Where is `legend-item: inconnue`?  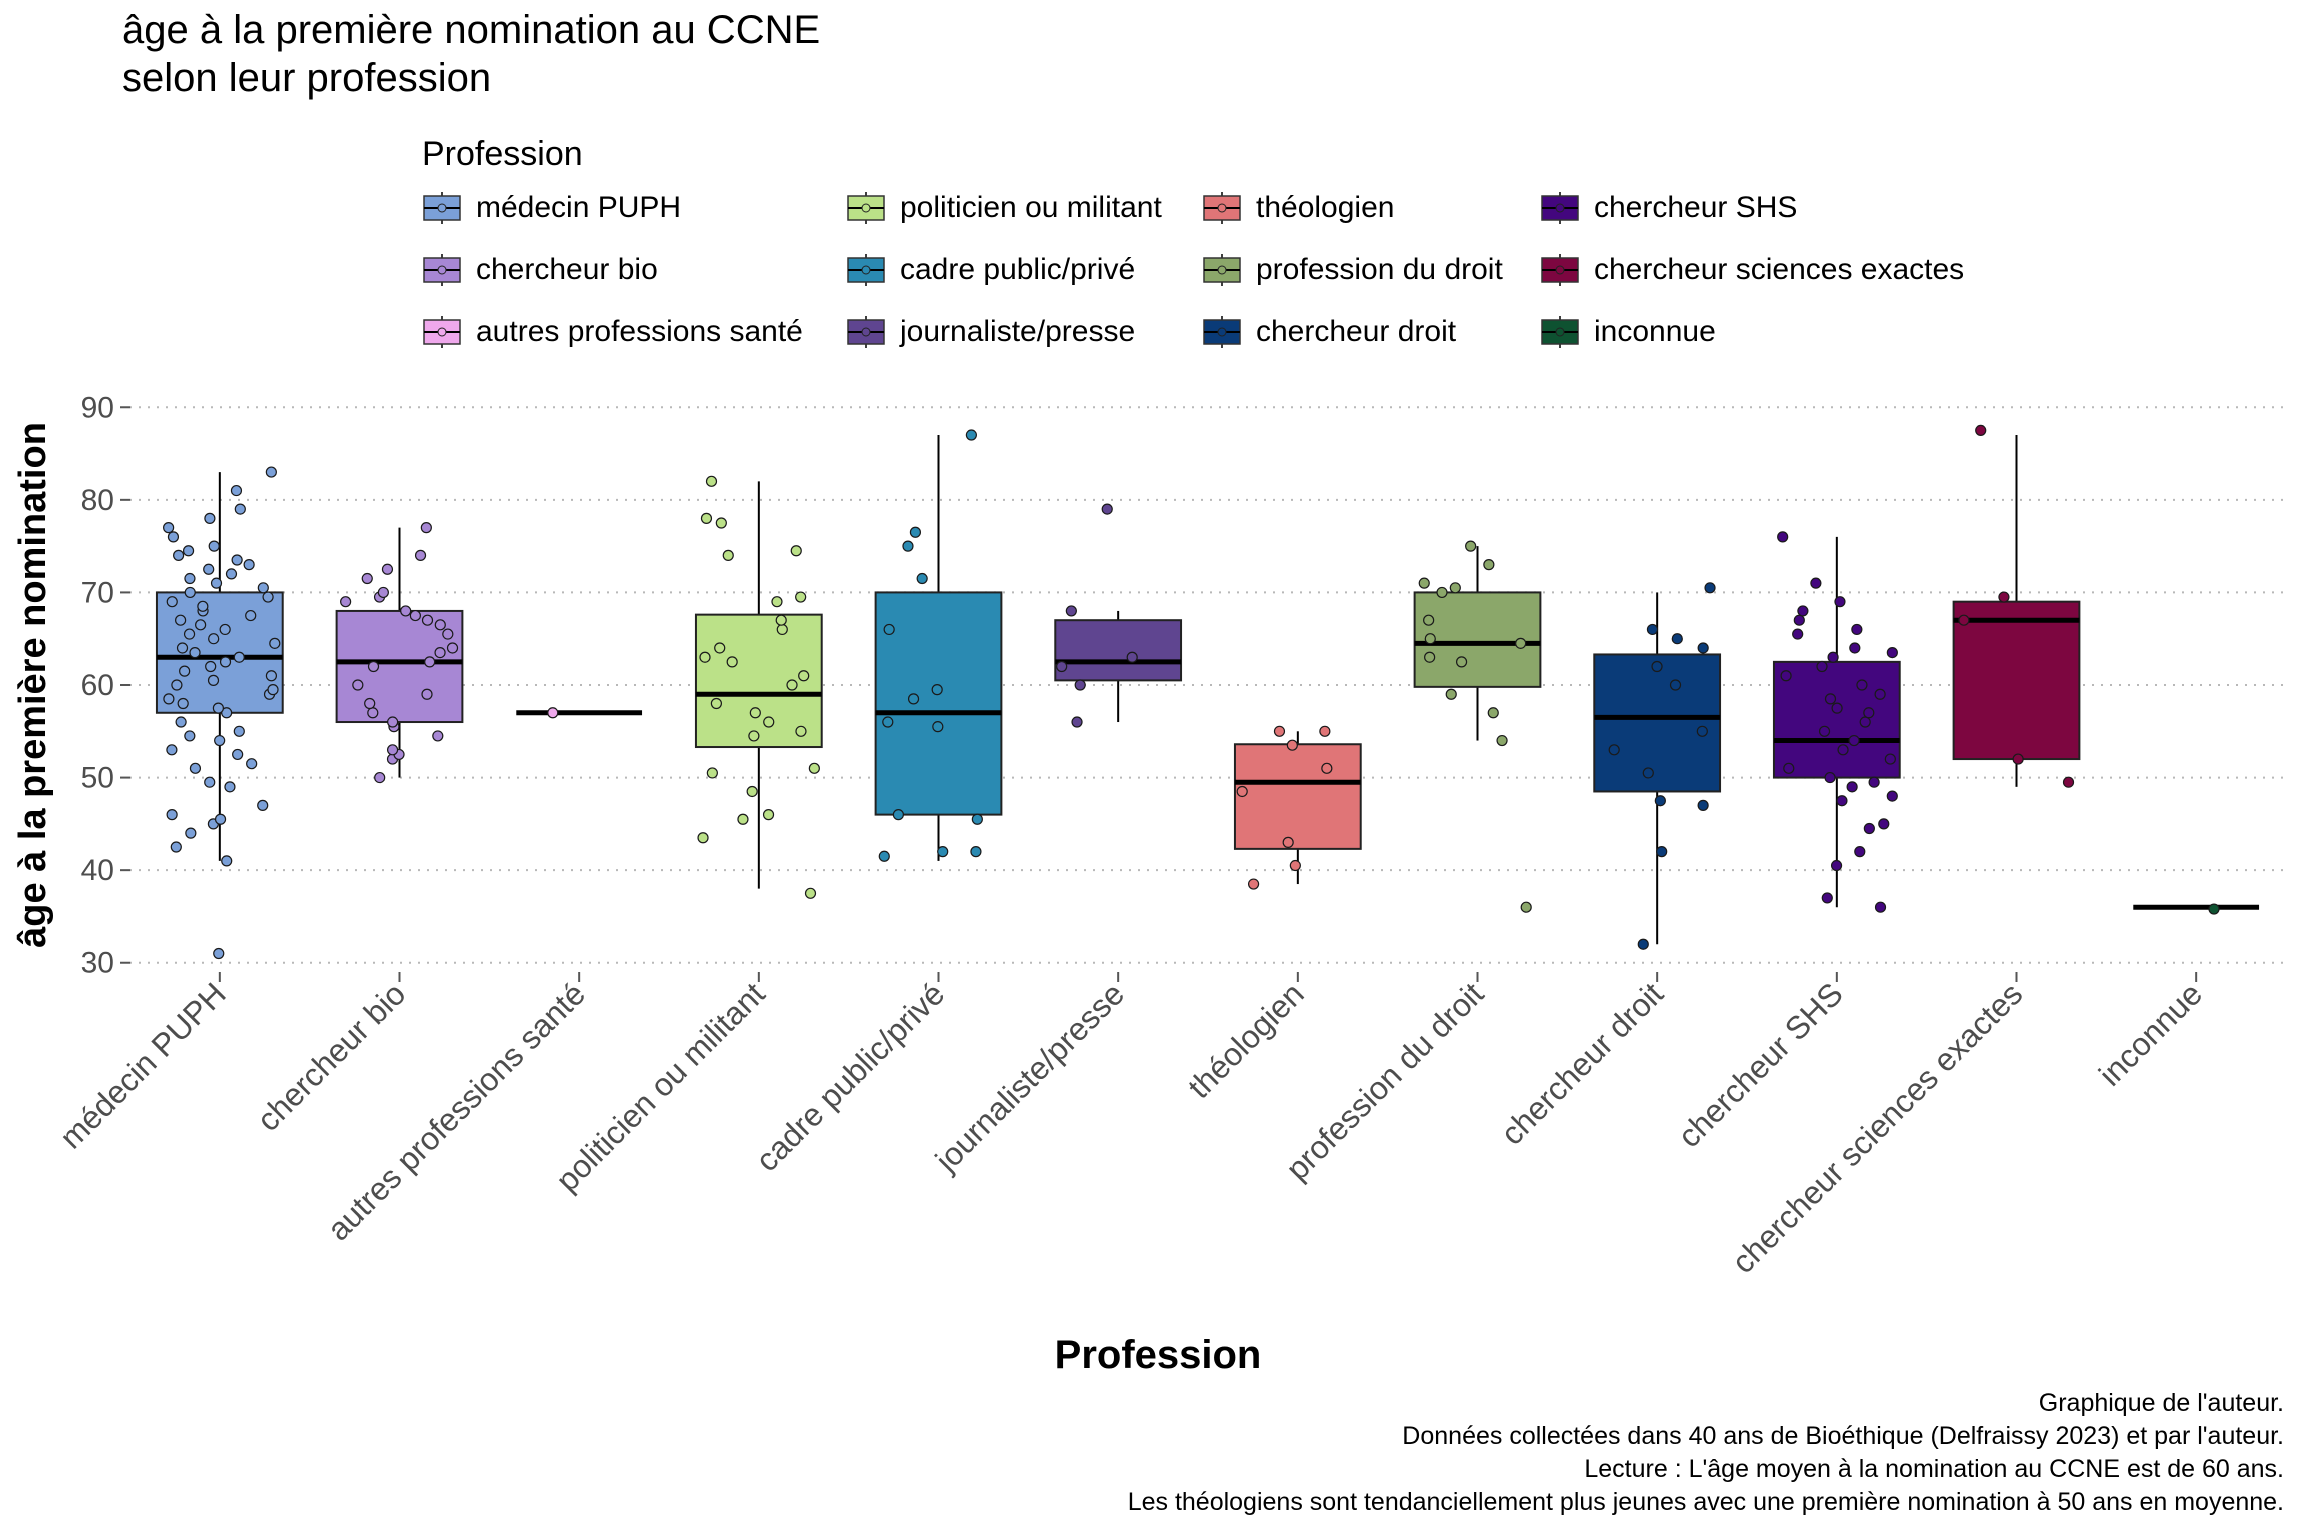 legend-item: inconnue is located at coordinates (1628, 332).